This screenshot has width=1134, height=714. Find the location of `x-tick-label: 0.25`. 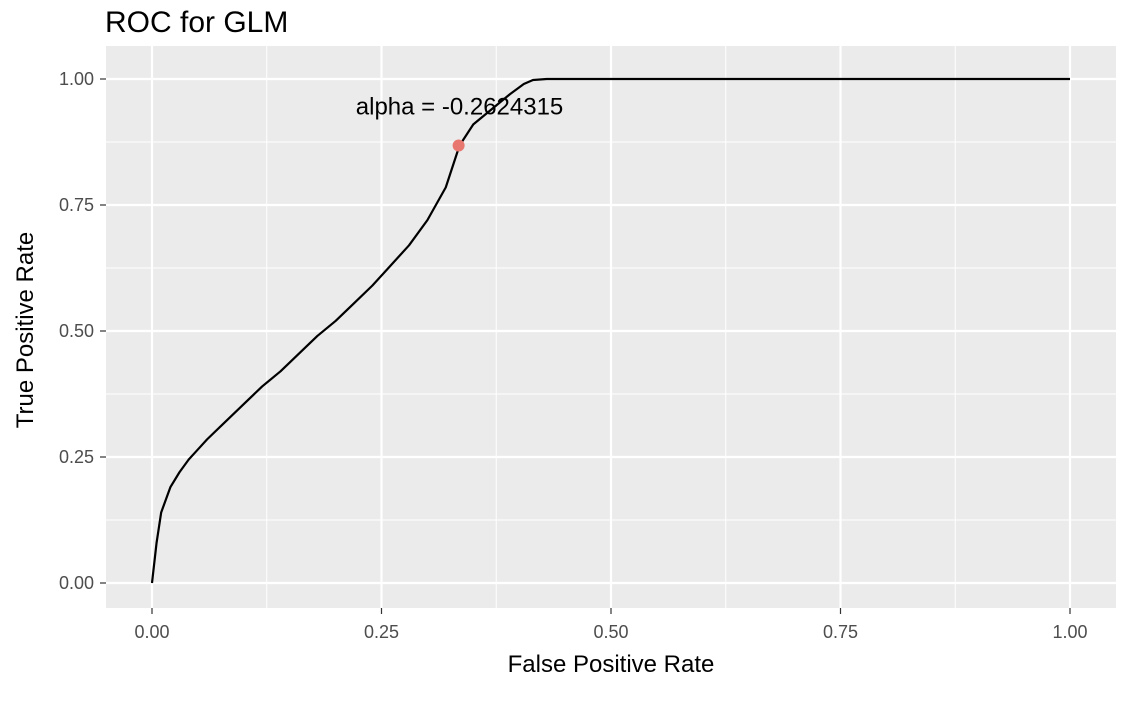

x-tick-label: 0.25 is located at coordinates (381, 632).